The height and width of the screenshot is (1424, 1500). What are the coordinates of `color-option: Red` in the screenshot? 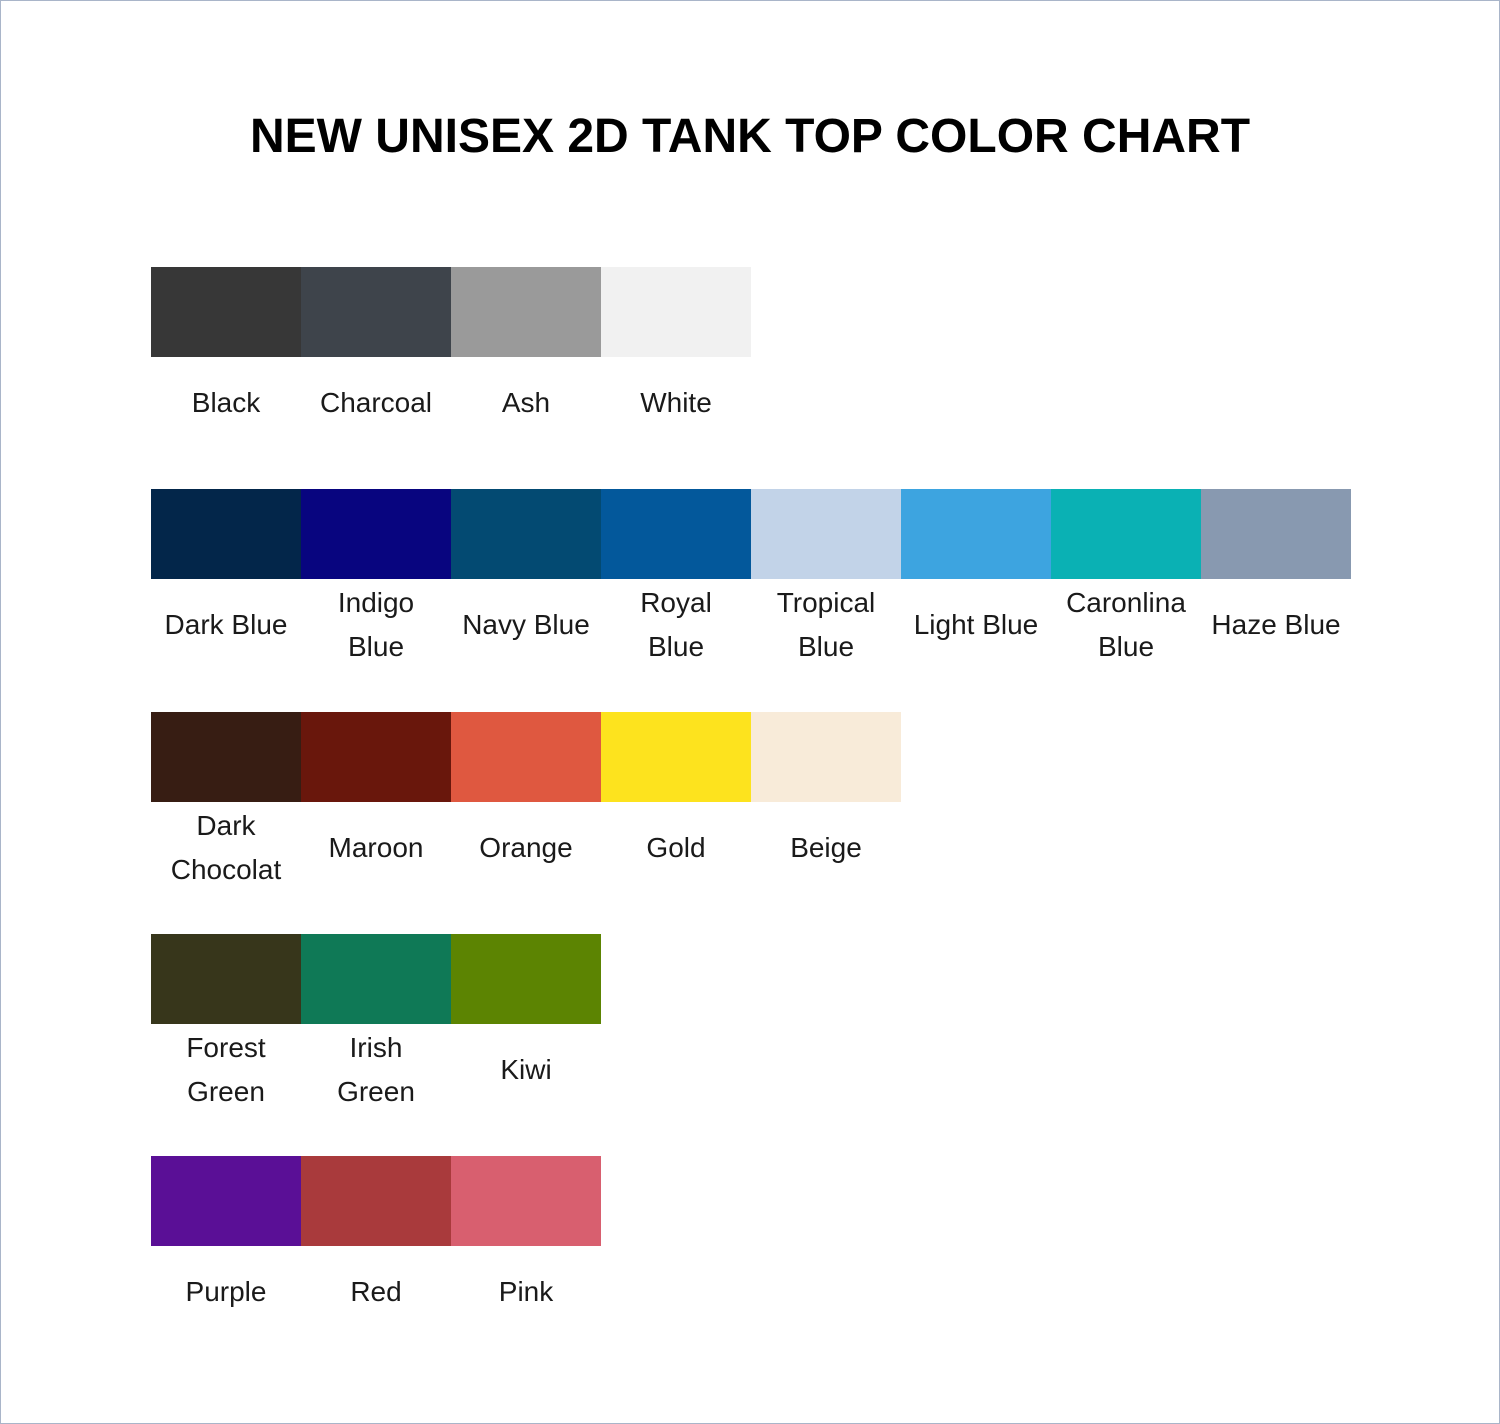 It's located at (376, 1247).